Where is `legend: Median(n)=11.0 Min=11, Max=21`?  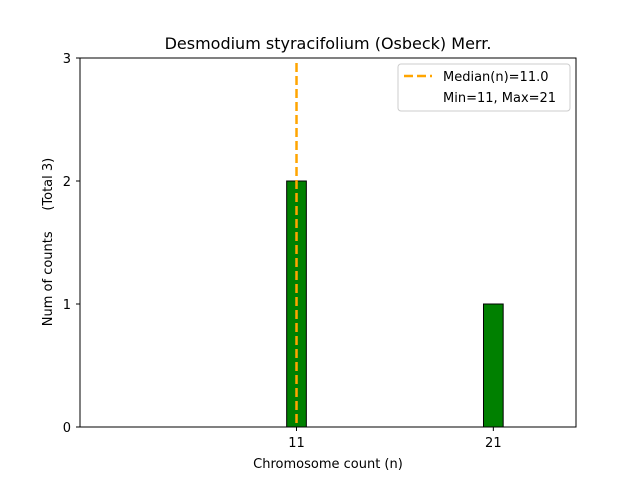 legend: Median(n)=11.0 Min=11, Max=21 is located at coordinates (484, 87).